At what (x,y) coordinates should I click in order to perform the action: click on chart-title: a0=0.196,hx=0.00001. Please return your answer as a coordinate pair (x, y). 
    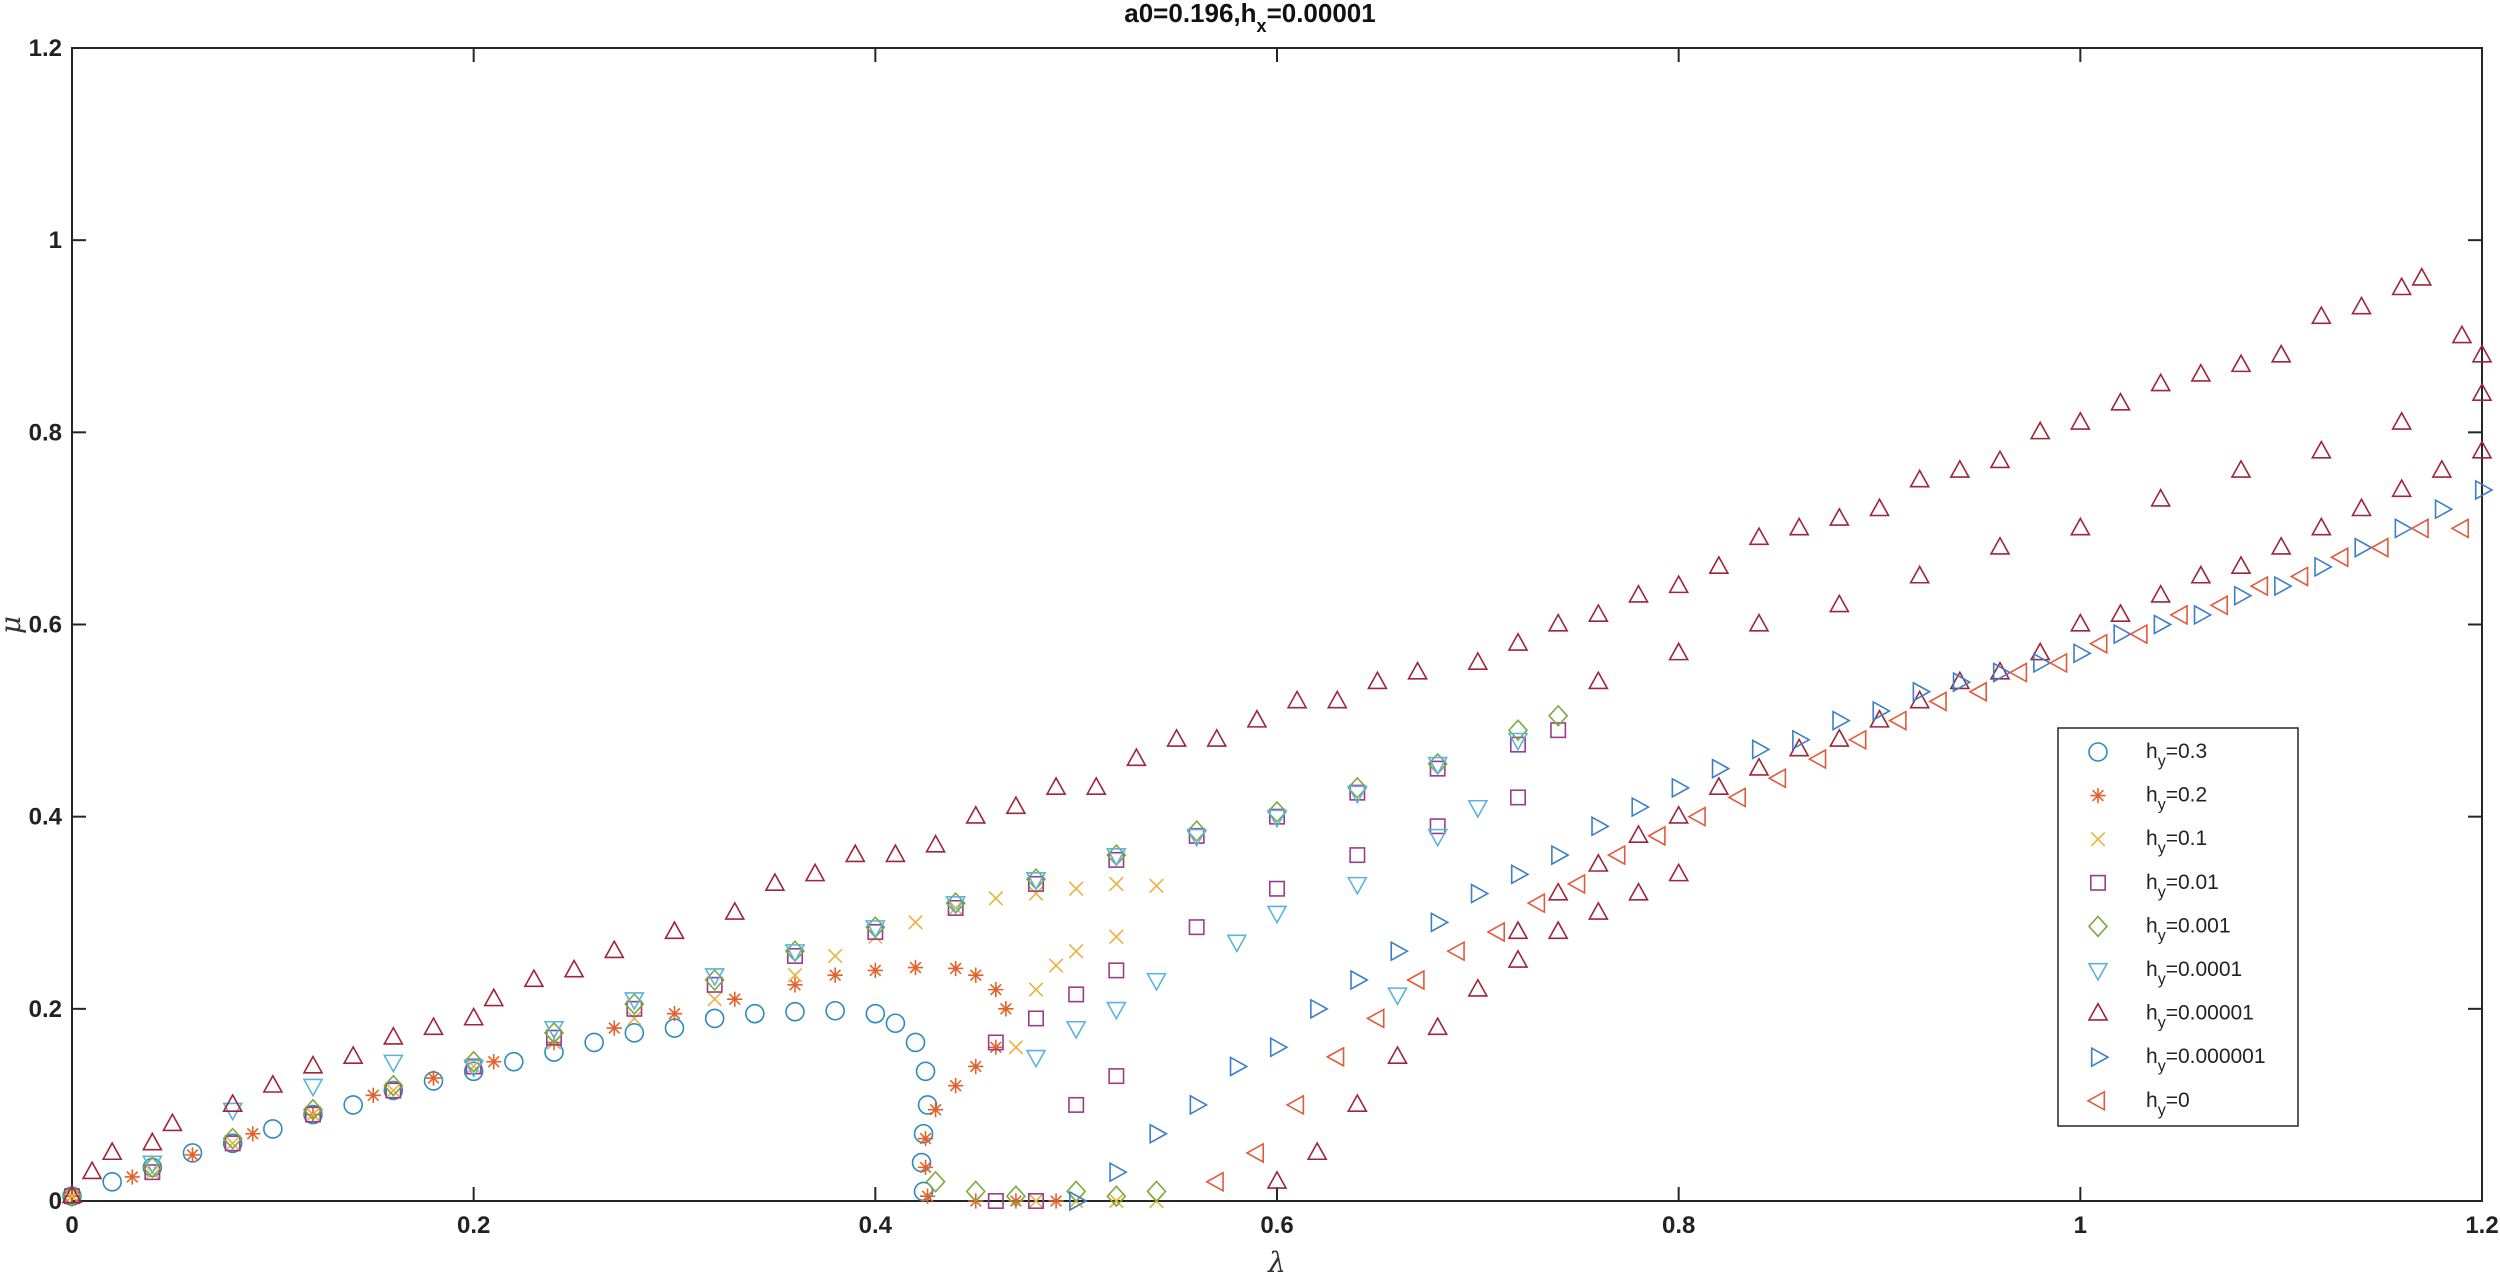
    Looking at the image, I should click on (1249, 18).